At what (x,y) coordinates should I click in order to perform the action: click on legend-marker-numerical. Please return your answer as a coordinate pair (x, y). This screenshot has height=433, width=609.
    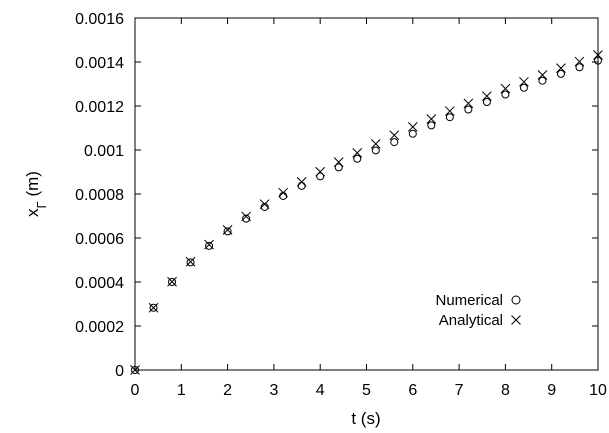
    Looking at the image, I should click on (516, 300).